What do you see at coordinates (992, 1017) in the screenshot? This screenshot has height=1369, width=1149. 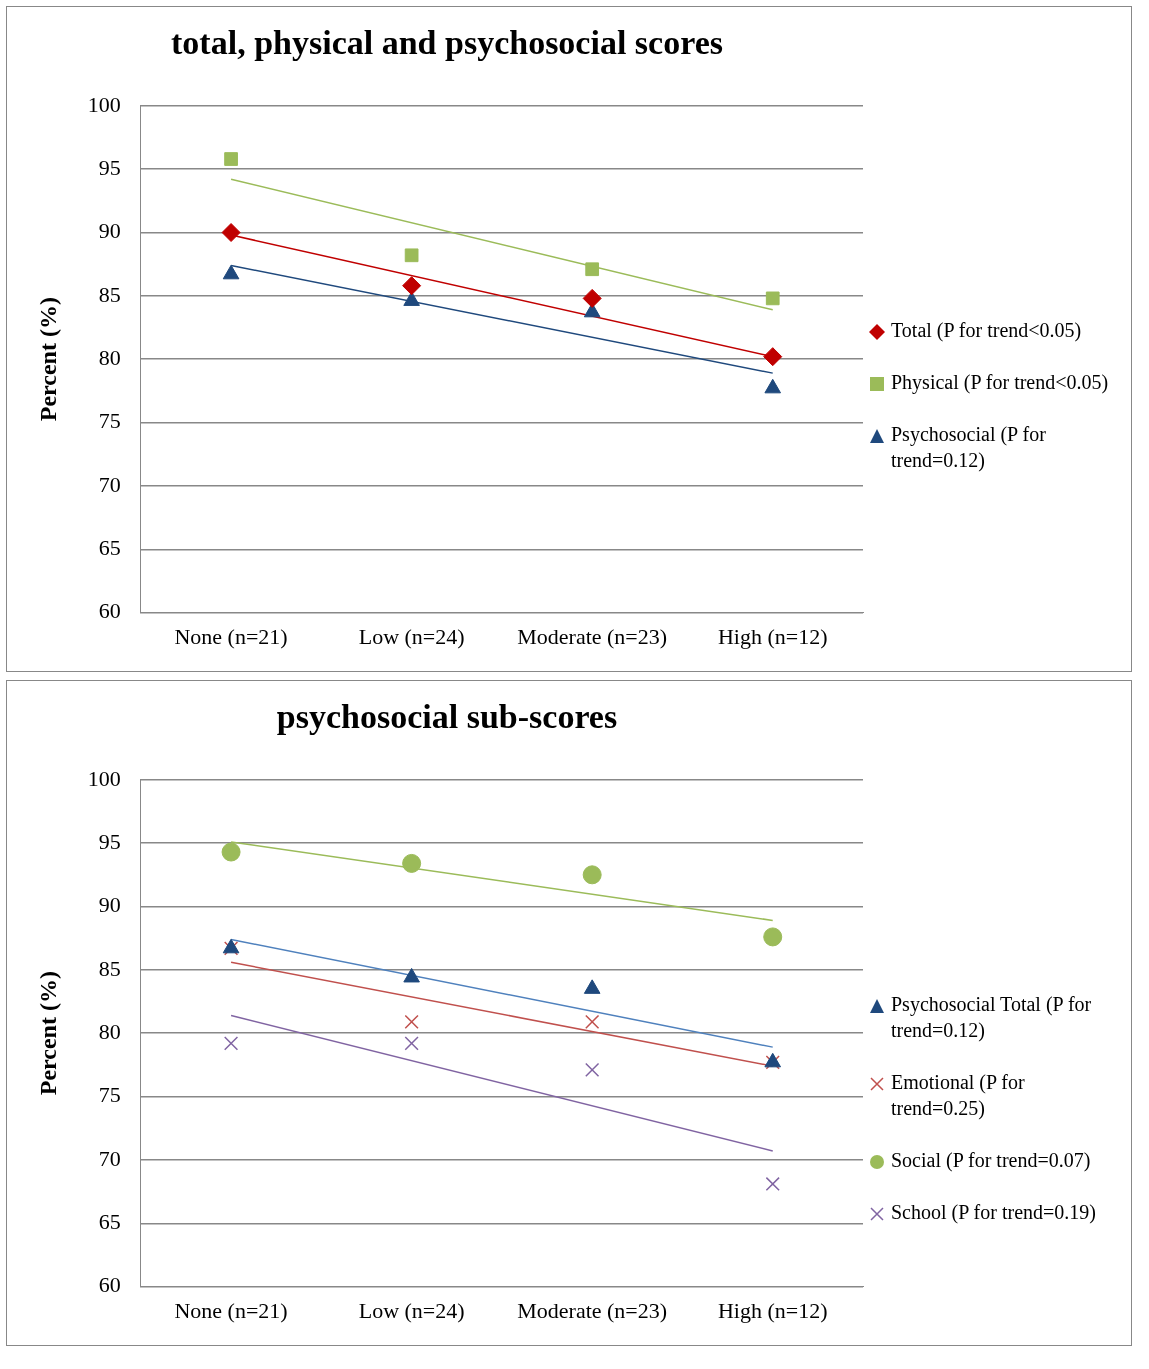 I see `legend-label: Psychosocial Total (P for trend=0.12)` at bounding box center [992, 1017].